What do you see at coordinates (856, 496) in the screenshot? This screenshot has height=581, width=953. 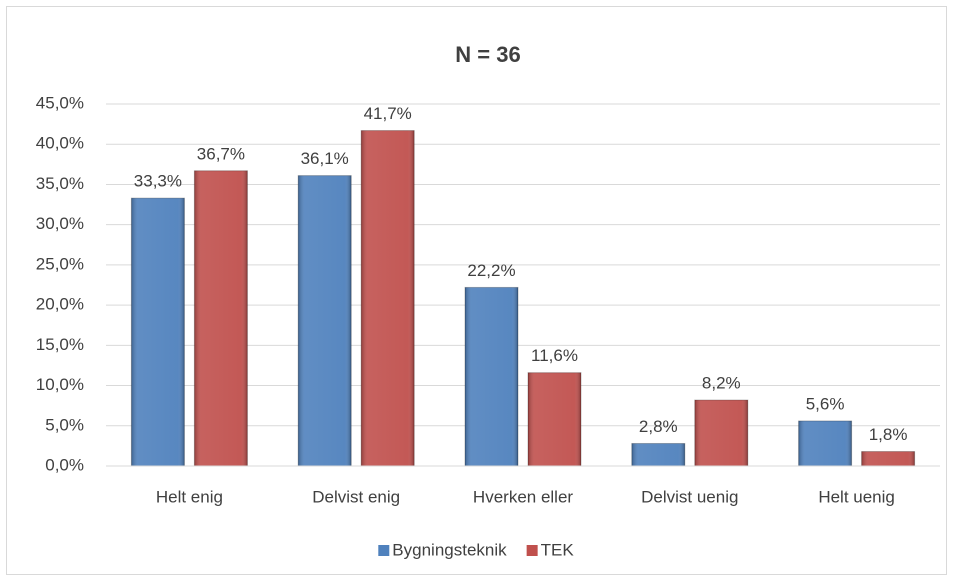 I see `x-tick-label: Helt uenig` at bounding box center [856, 496].